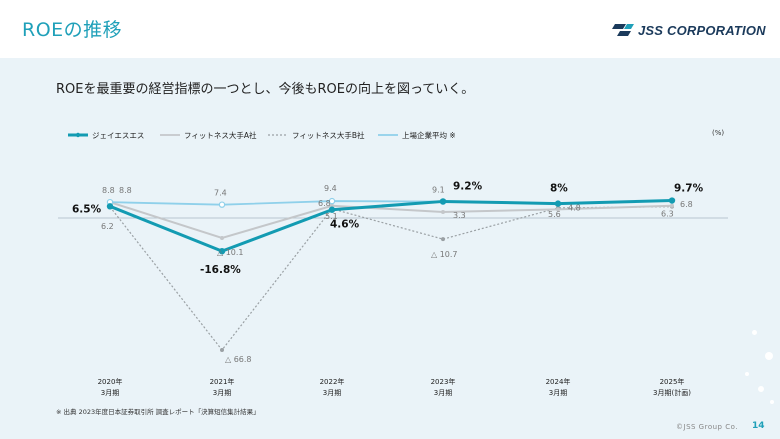 This screenshot has height=439, width=780. What do you see at coordinates (265, 89) in the screenshot?
I see `page-subtitle: ROEを最重要の経営指標の一つとし、今後もROEの向上を図っていく。` at bounding box center [265, 89].